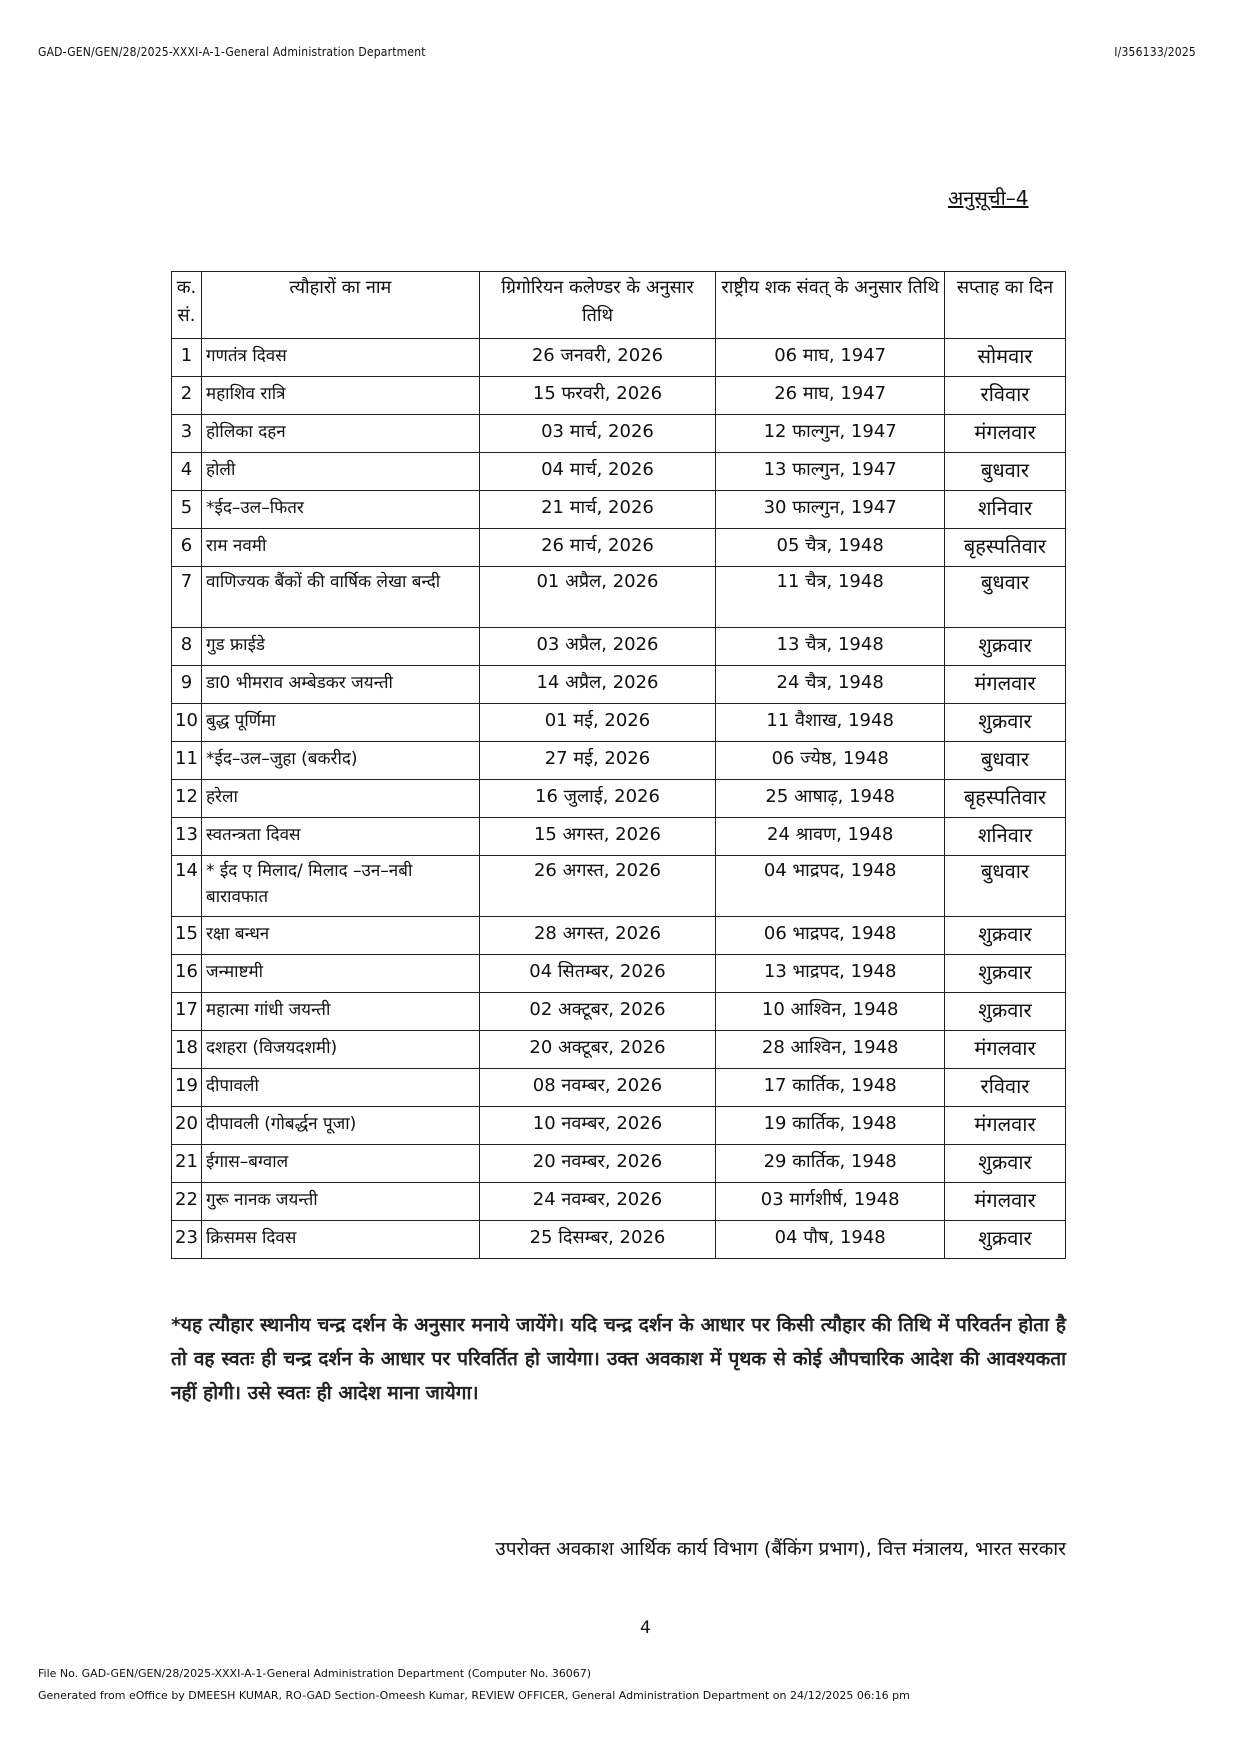 The image size is (1241, 1754). Describe the element at coordinates (340, 1087) in the screenshot. I see `festival-name-cell: दीपावली` at that location.